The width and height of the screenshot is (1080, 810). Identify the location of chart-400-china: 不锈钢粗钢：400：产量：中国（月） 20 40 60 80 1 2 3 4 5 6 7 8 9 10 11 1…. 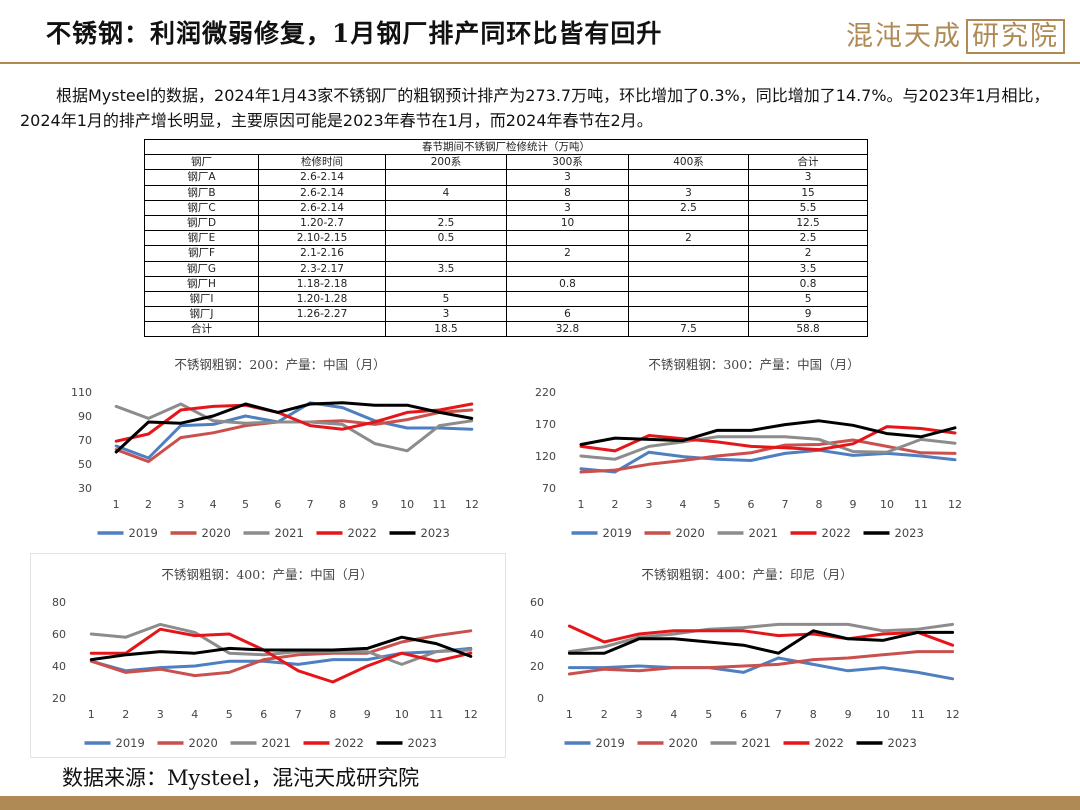
(267, 658).